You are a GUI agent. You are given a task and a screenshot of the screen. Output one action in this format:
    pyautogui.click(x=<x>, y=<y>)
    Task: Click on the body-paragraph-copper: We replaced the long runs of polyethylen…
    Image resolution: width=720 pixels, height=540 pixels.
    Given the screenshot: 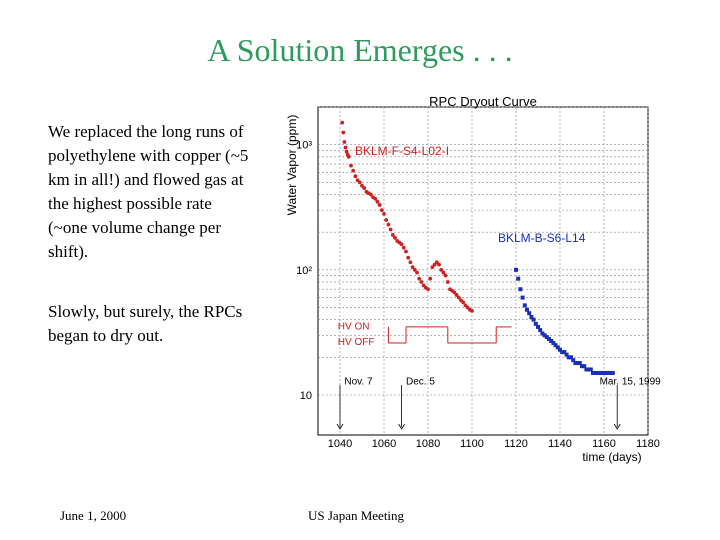 What is the action you would take?
    pyautogui.click(x=148, y=191)
    